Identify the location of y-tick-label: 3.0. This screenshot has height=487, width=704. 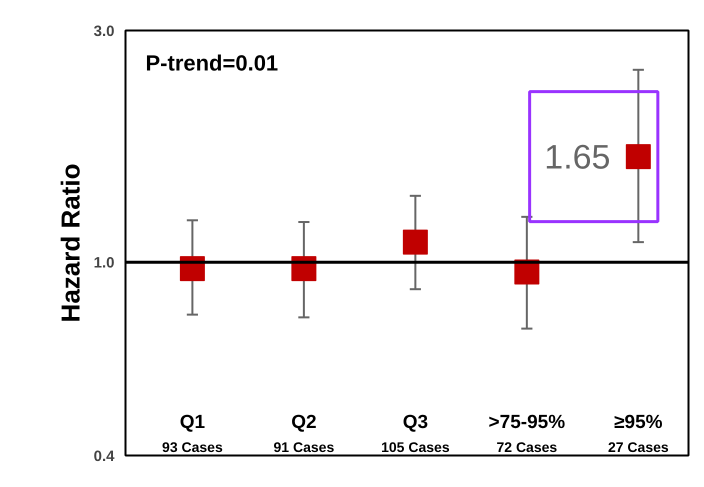
(104, 31).